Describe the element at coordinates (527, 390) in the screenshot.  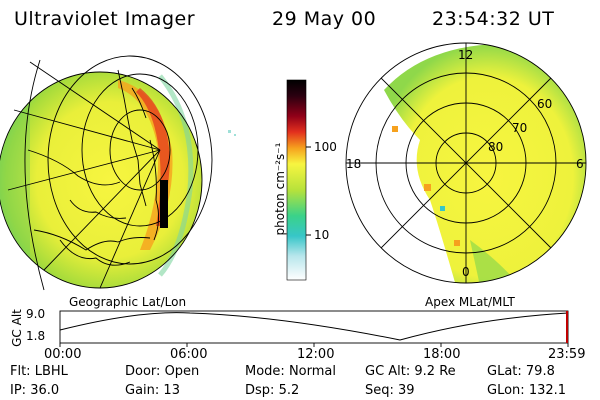
I see `status-glon: GLon: 132.1` at that location.